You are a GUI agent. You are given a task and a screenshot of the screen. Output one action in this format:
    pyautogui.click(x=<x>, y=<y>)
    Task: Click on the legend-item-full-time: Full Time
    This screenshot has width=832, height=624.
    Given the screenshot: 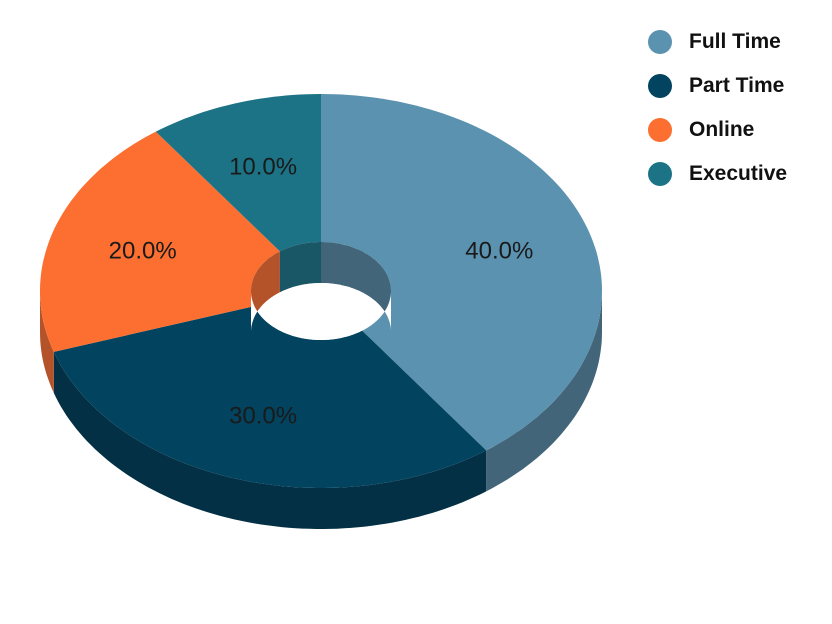 What is the action you would take?
    pyautogui.click(x=717, y=42)
    